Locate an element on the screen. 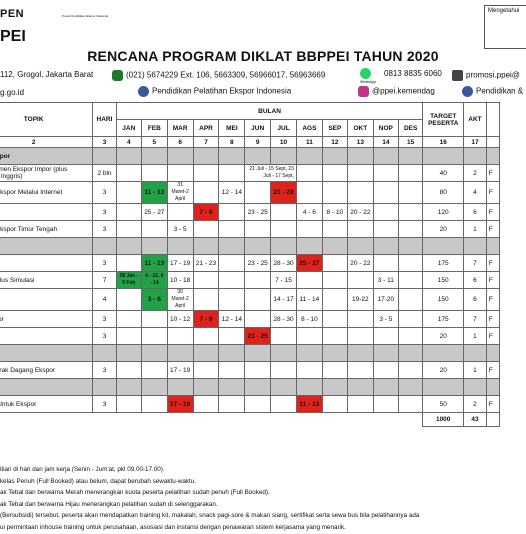  course-hari: 7 is located at coordinates (104, 280).